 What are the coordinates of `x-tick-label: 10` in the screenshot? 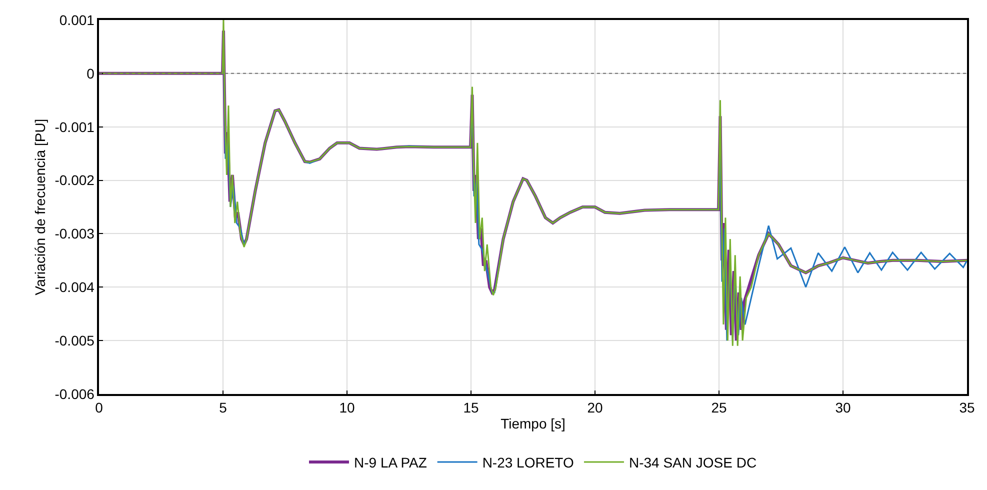 It's located at (347, 408).